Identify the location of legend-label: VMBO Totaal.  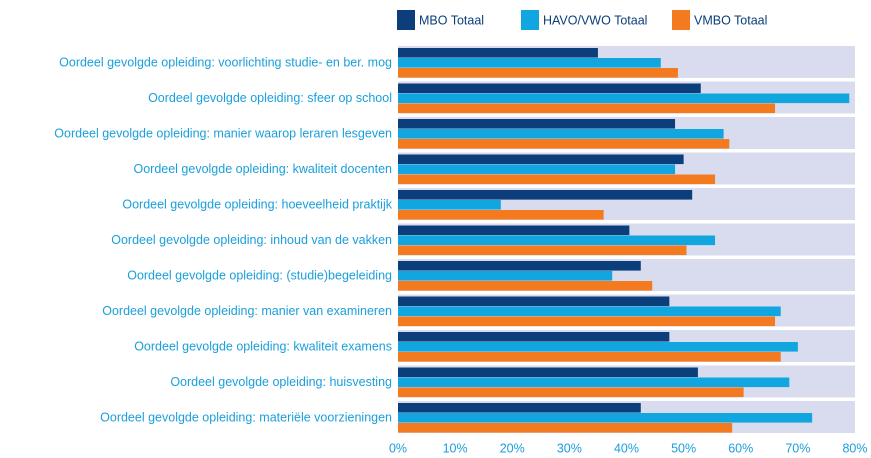
(730, 20).